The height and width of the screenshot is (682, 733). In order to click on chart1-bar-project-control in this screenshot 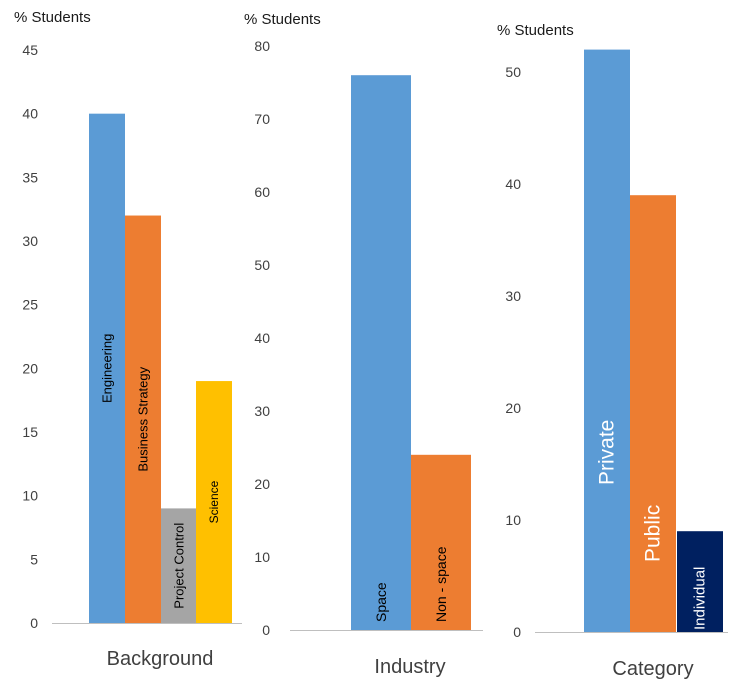, I will do `click(179, 565)`.